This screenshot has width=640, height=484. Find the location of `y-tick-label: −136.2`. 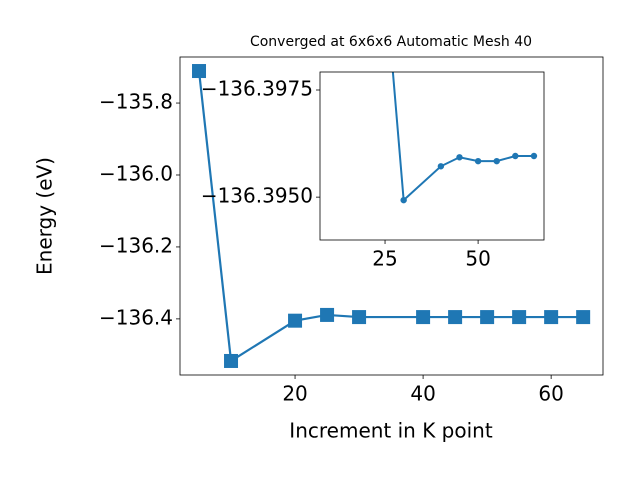

y-tick-label: −136.2 is located at coordinates (136, 245).